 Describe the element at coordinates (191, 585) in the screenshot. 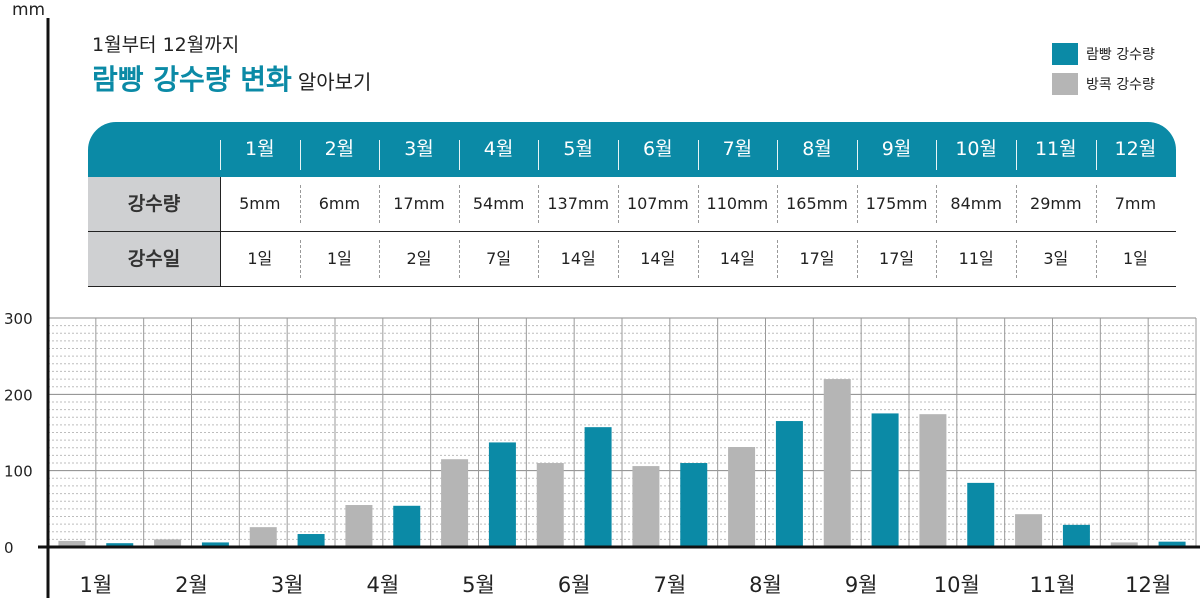

I see `x-tick-label: 2월` at that location.